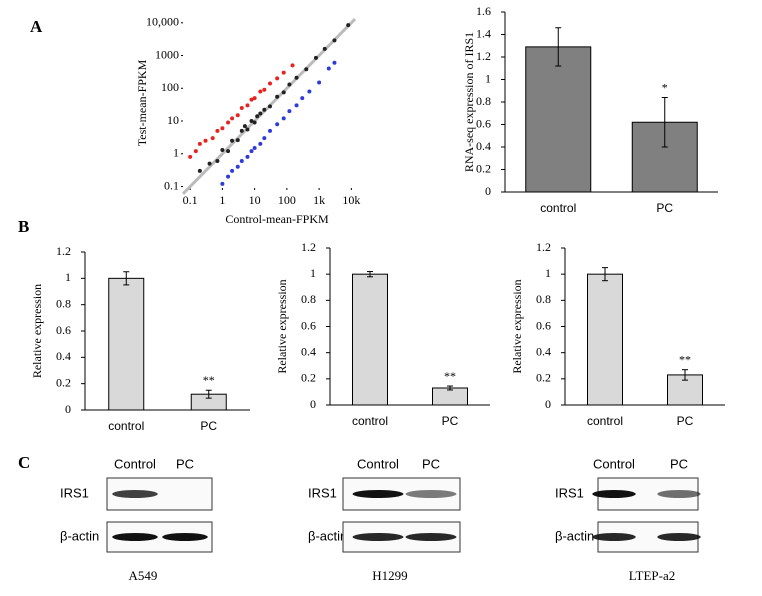 The height and width of the screenshot is (596, 762). Describe the element at coordinates (308, 247) in the screenshot. I see `y-tick-label: 1.2` at that location.